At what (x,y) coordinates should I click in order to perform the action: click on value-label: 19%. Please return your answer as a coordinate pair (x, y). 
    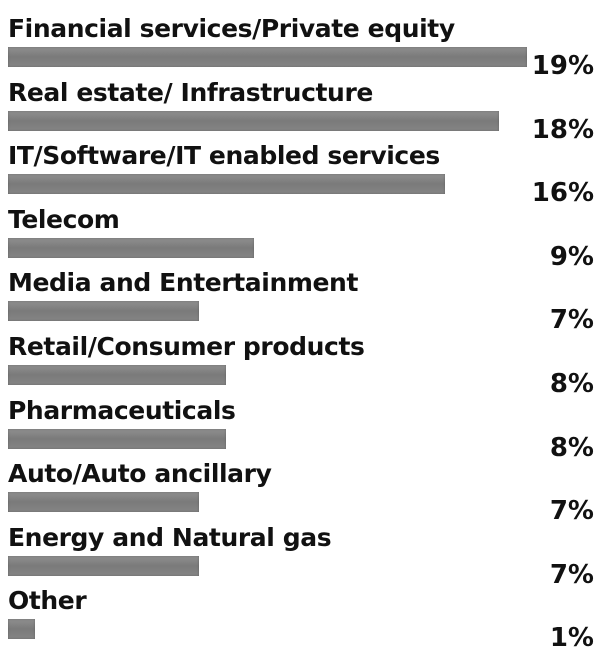
    Looking at the image, I should click on (562, 66).